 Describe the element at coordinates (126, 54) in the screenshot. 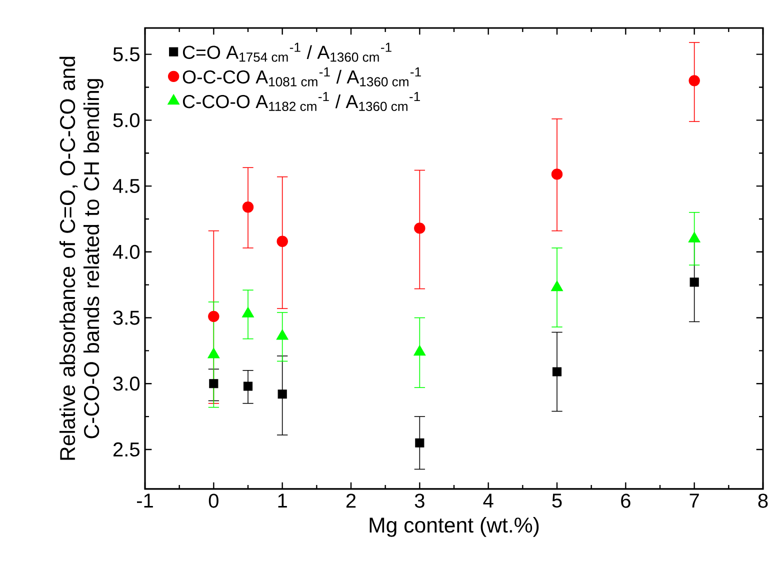

I see `y-tick-label: 5.5` at that location.